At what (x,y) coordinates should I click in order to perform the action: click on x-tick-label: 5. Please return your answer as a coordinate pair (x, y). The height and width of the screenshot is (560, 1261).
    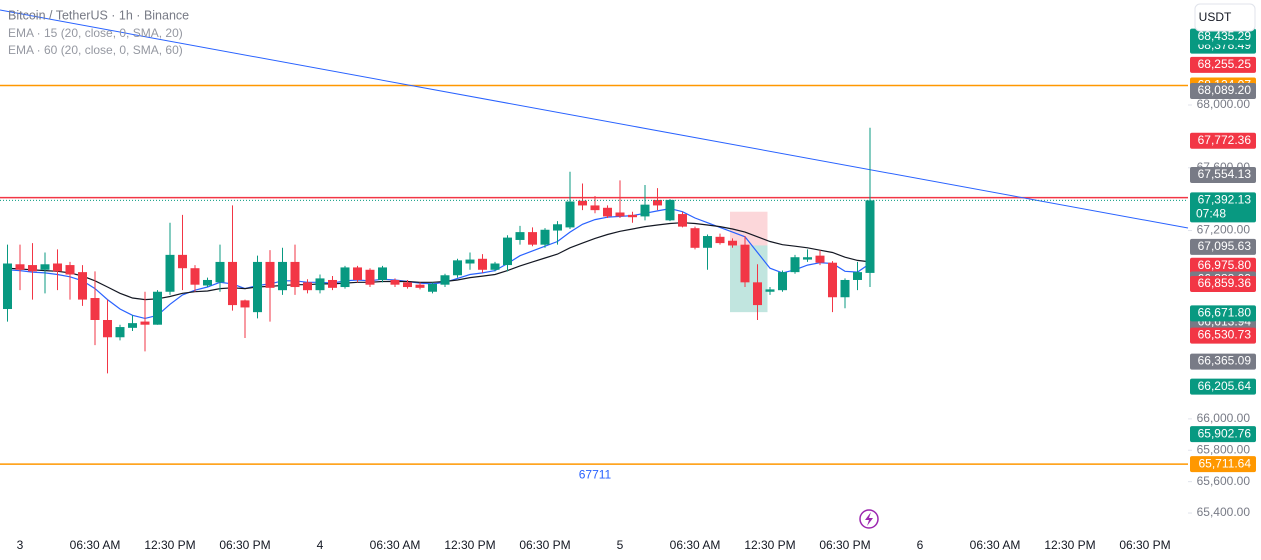
    Looking at the image, I should click on (620, 545).